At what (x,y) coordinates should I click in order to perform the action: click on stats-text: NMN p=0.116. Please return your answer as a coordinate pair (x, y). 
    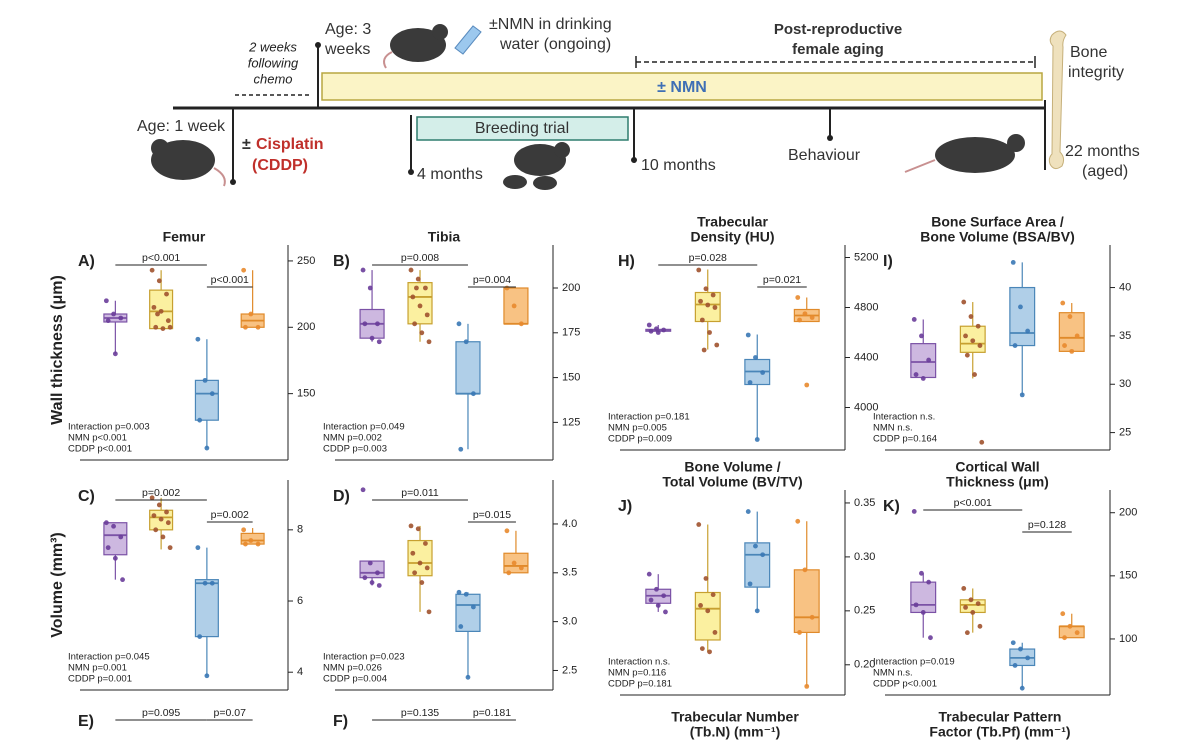
    Looking at the image, I should click on (637, 673).